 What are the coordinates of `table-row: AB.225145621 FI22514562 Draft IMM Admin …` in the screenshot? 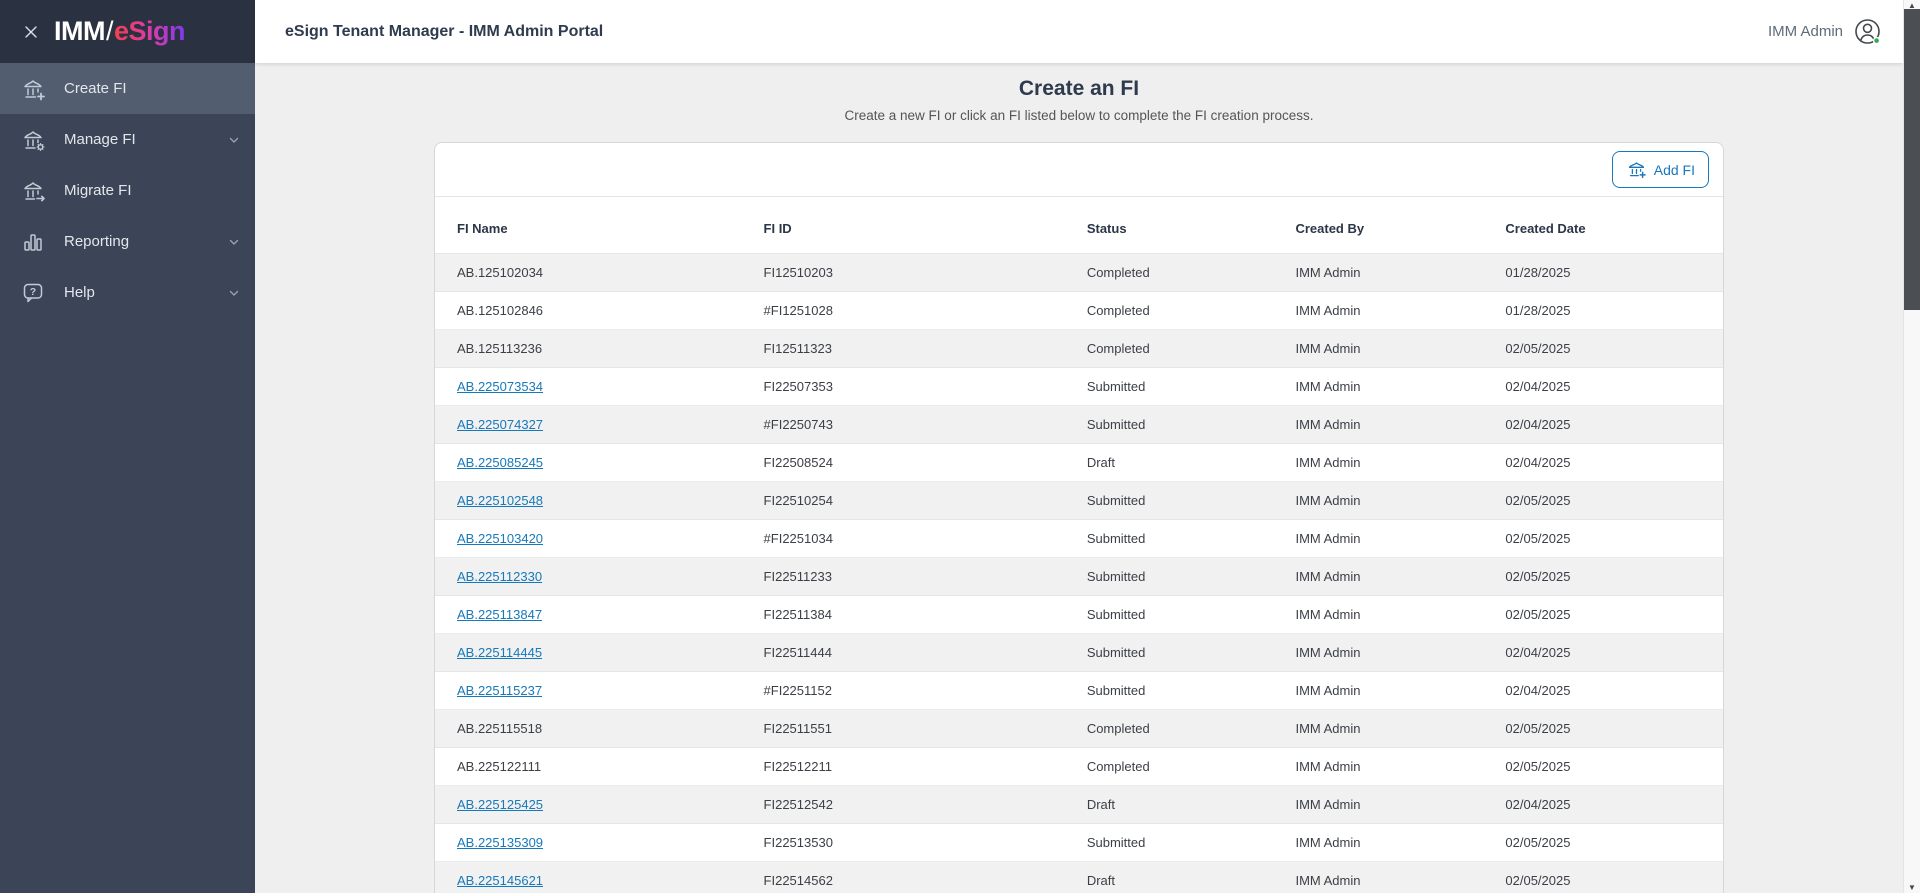 It's located at (1079, 877).